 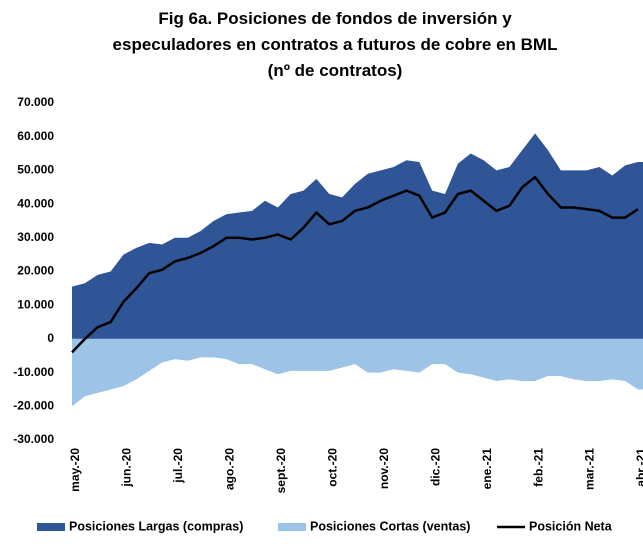 What do you see at coordinates (435, 467) in the screenshot?
I see `x-tick-label: dic.-20` at bounding box center [435, 467].